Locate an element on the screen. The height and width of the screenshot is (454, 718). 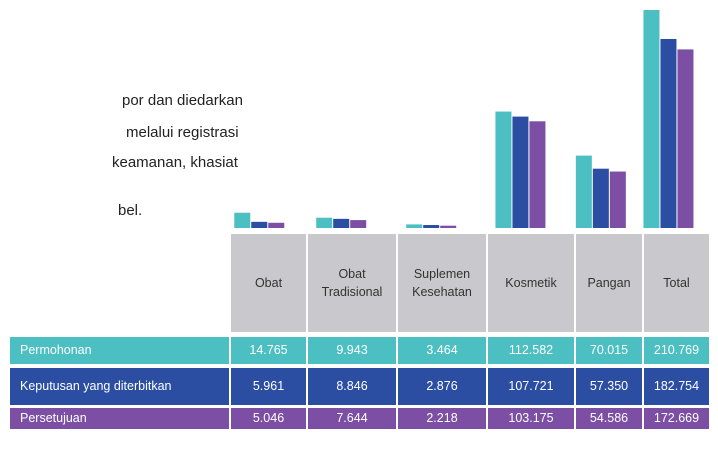
row-label: Permohonan is located at coordinates (119, 350).